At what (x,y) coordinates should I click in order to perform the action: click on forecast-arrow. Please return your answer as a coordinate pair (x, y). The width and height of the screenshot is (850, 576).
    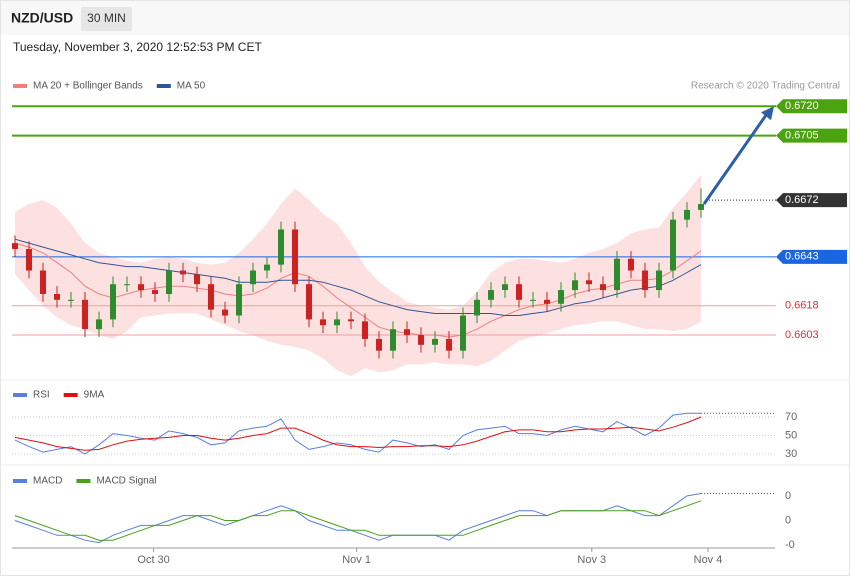
    Looking at the image, I should click on (736, 158).